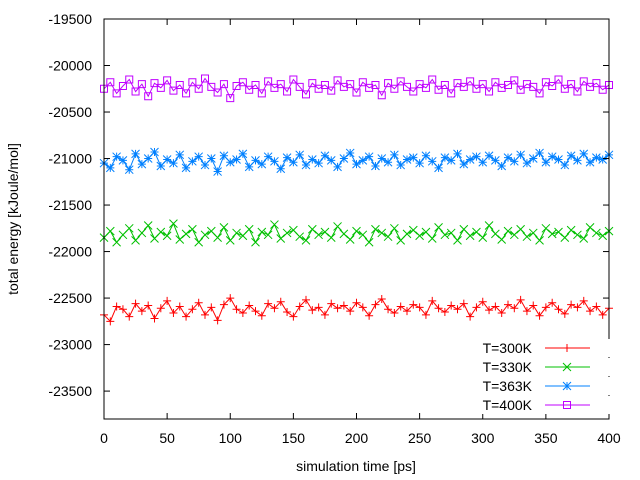 The height and width of the screenshot is (480, 640). What do you see at coordinates (508, 348) in the screenshot?
I see `legend-label: T=300K` at bounding box center [508, 348].